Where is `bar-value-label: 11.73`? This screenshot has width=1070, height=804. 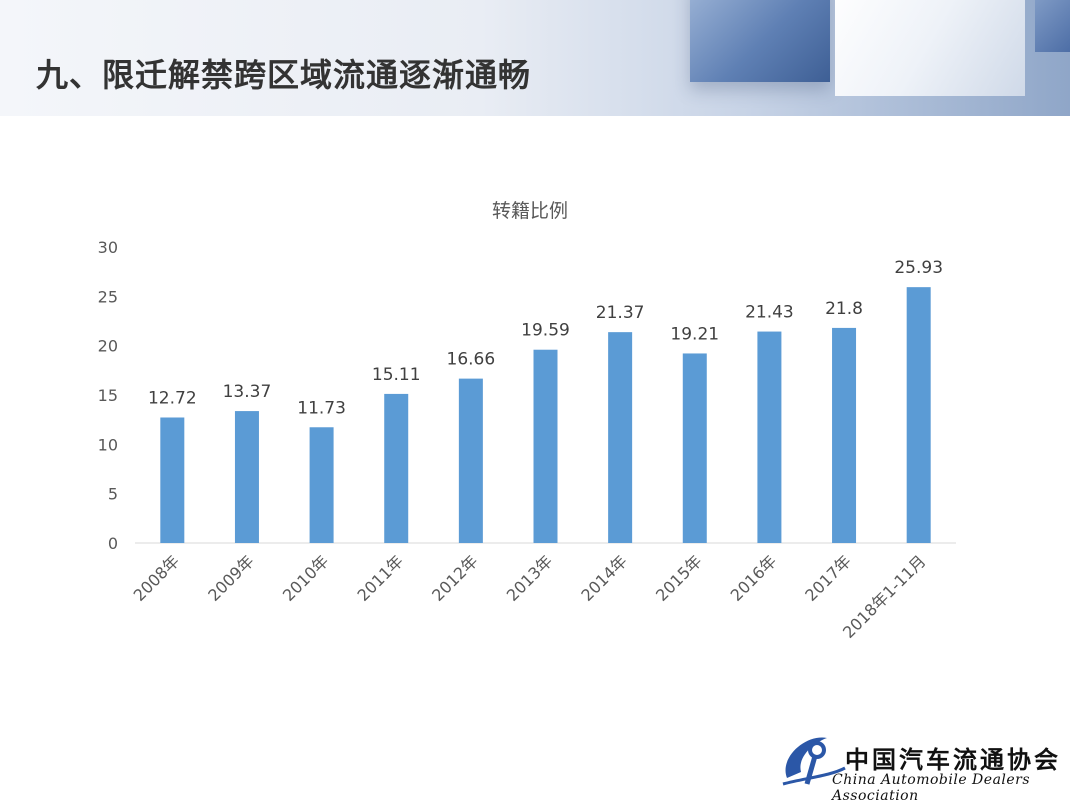 bar-value-label: 11.73 is located at coordinates (321, 408).